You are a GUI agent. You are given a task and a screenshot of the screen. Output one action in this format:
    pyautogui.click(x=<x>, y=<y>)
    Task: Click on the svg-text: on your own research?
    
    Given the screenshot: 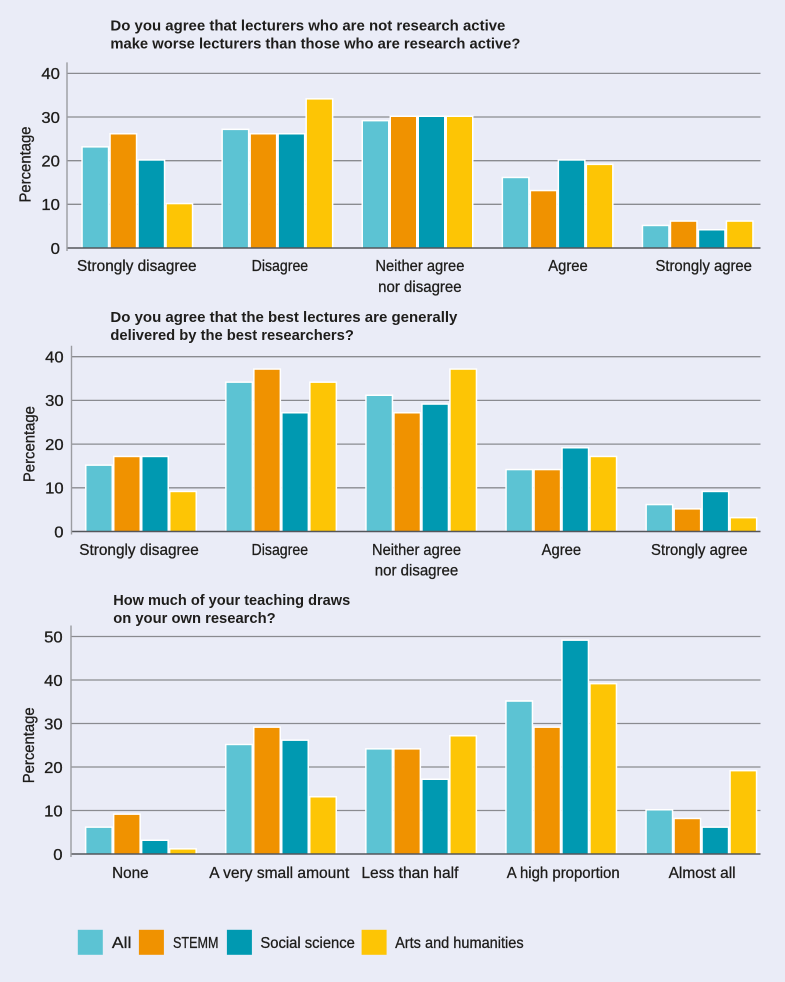 What is the action you would take?
    pyautogui.click(x=194, y=618)
    